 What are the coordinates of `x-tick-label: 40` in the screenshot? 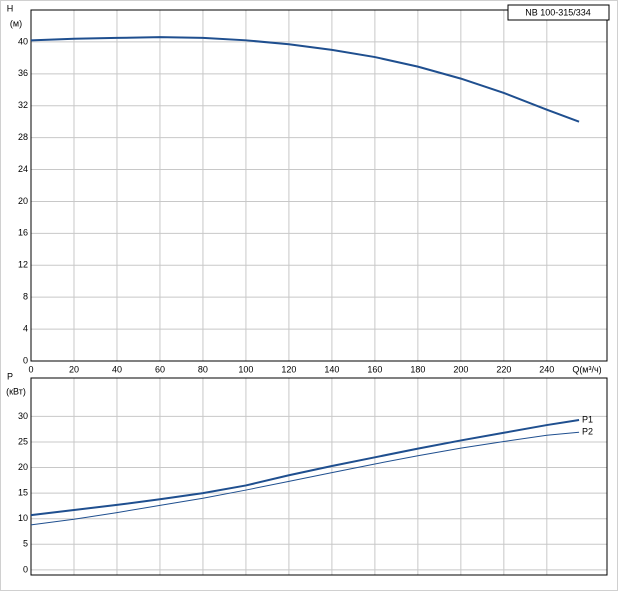 It's located at (117, 369).